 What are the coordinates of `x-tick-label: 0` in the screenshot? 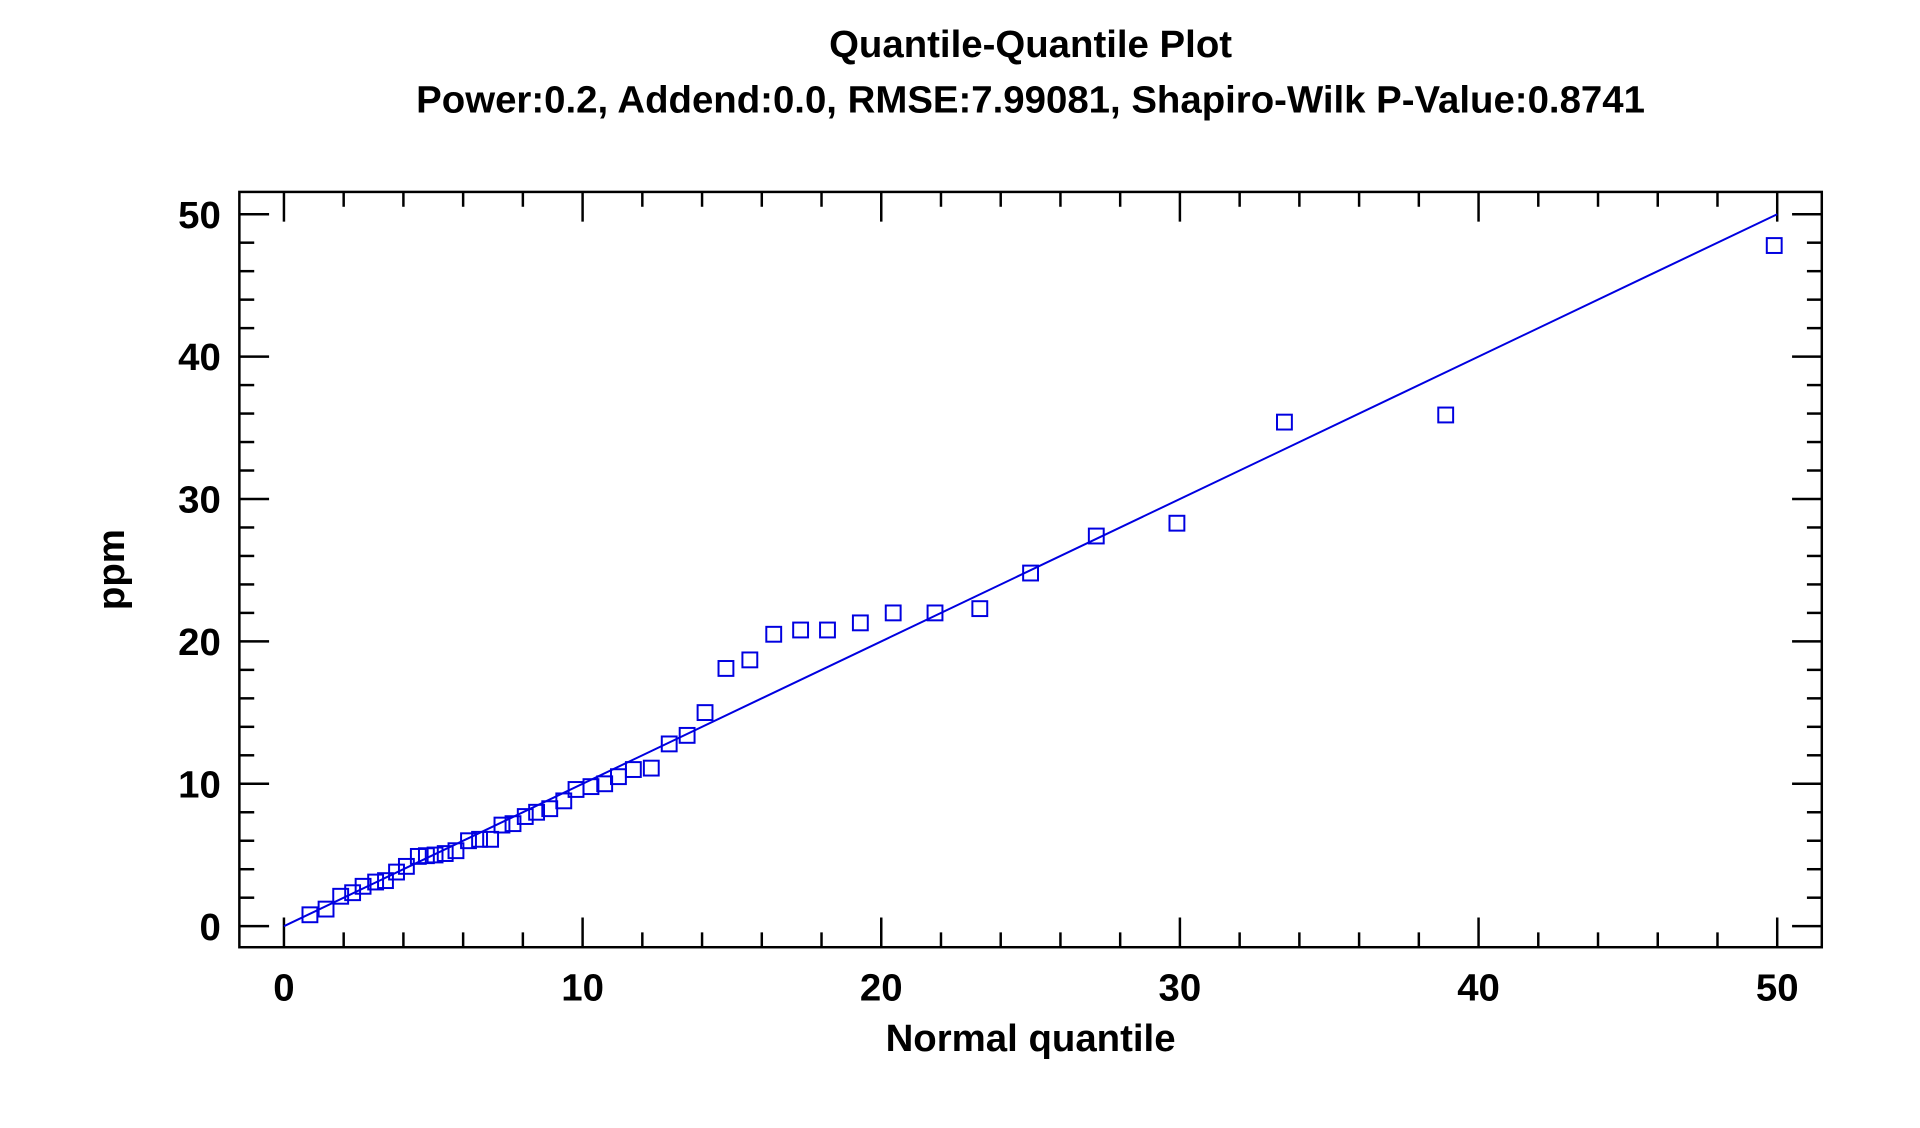 It's located at (283, 987).